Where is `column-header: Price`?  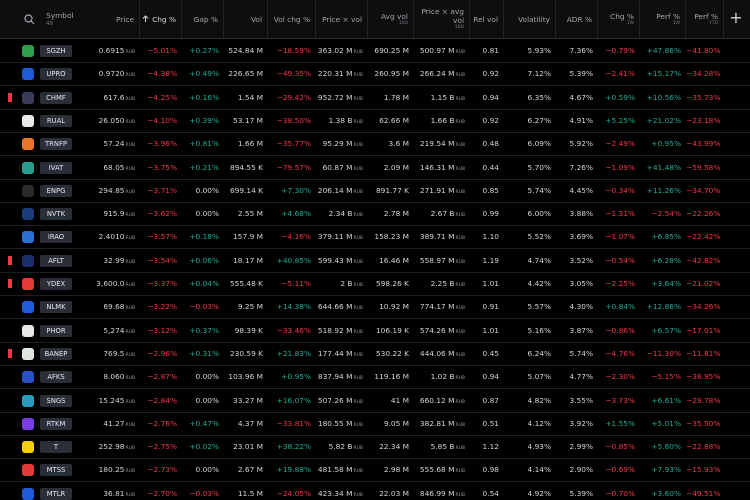
column-header: Price is located at coordinates (114, 19).